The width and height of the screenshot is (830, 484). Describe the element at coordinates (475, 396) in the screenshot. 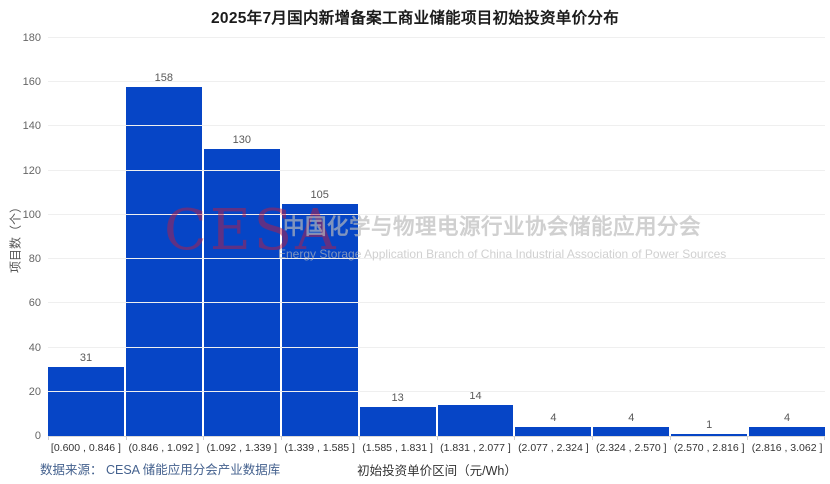

I see `bar-value-label: 14` at that location.